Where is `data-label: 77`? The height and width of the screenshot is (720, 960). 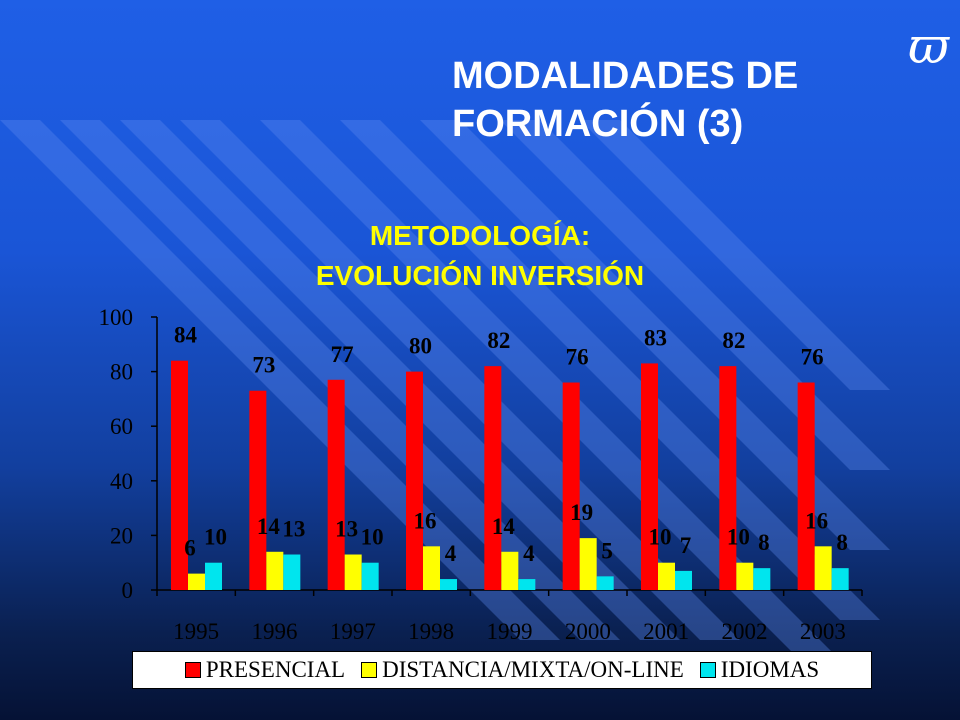
data-label: 77 is located at coordinates (342, 354).